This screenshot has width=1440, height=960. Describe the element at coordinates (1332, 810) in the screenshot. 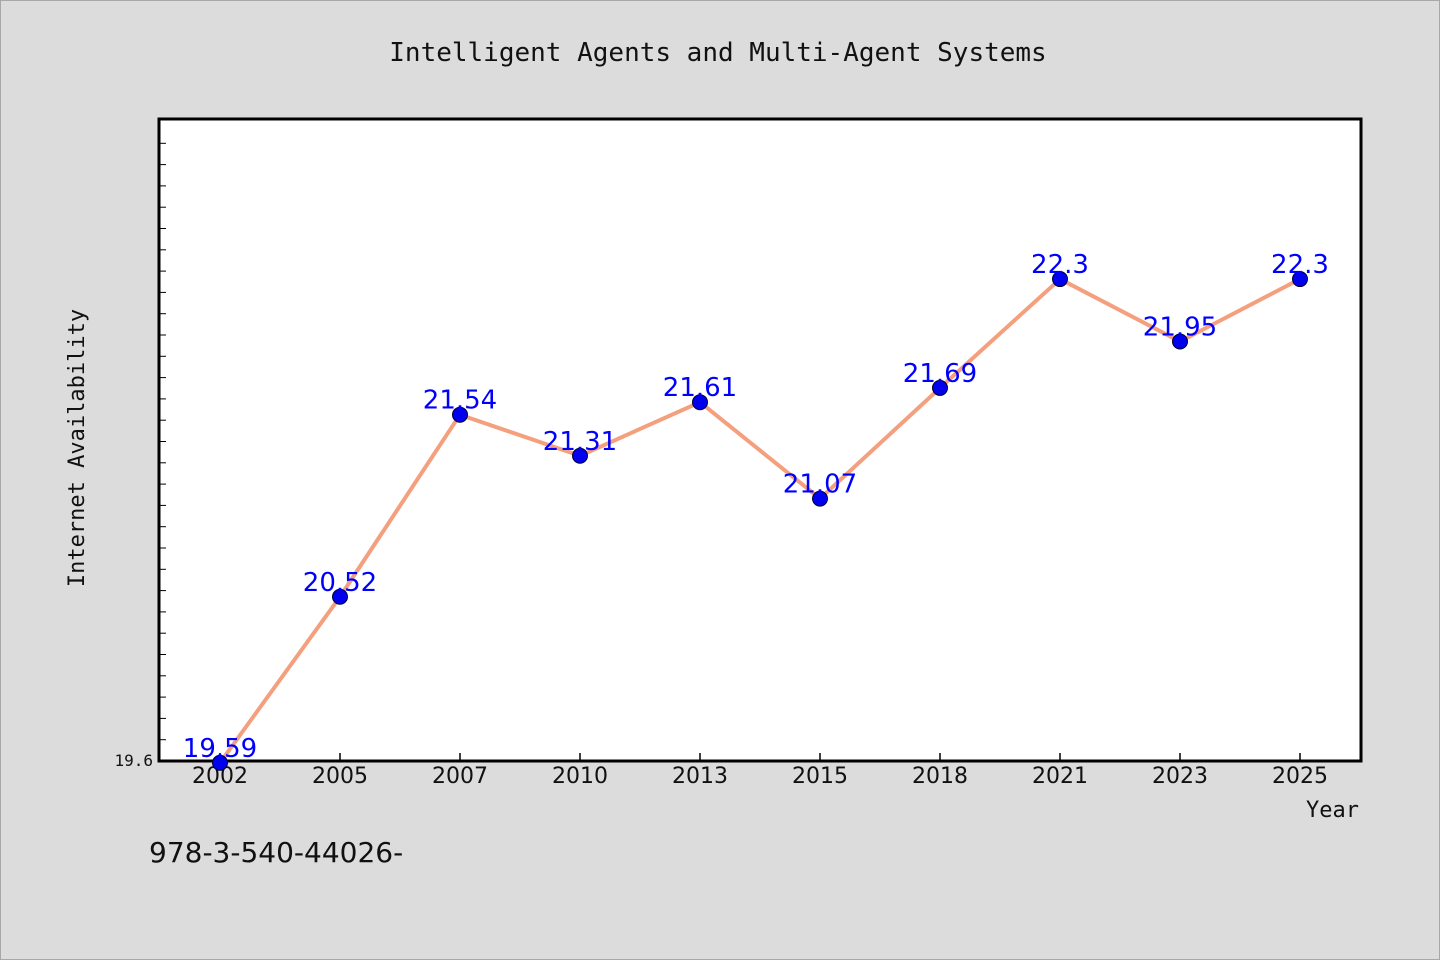

I see `x-axis-label: Year` at that location.